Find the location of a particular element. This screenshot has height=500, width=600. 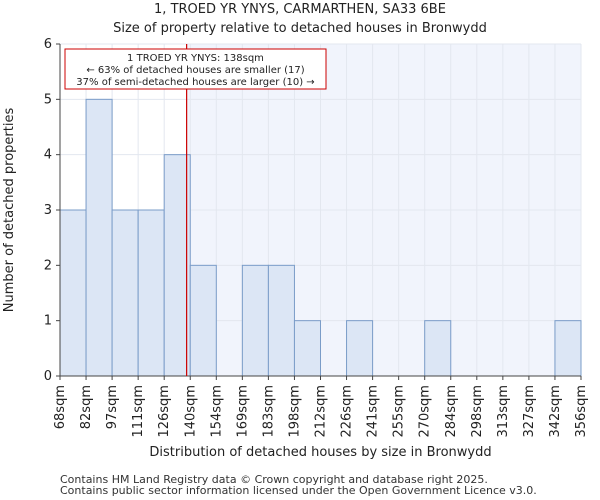

annotation-line-1: 1 TROED YR YNYS: 138sqm is located at coordinates (195, 58).